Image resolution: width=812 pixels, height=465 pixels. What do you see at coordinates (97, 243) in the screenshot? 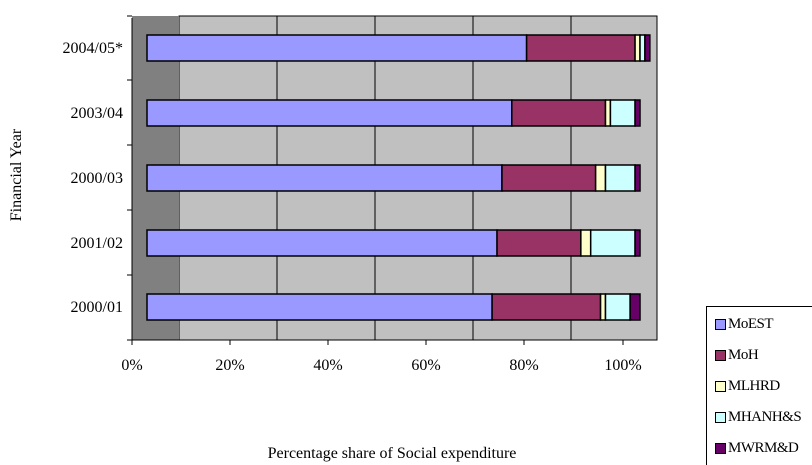
I see `y-tick-label: 2001/02` at bounding box center [97, 243].